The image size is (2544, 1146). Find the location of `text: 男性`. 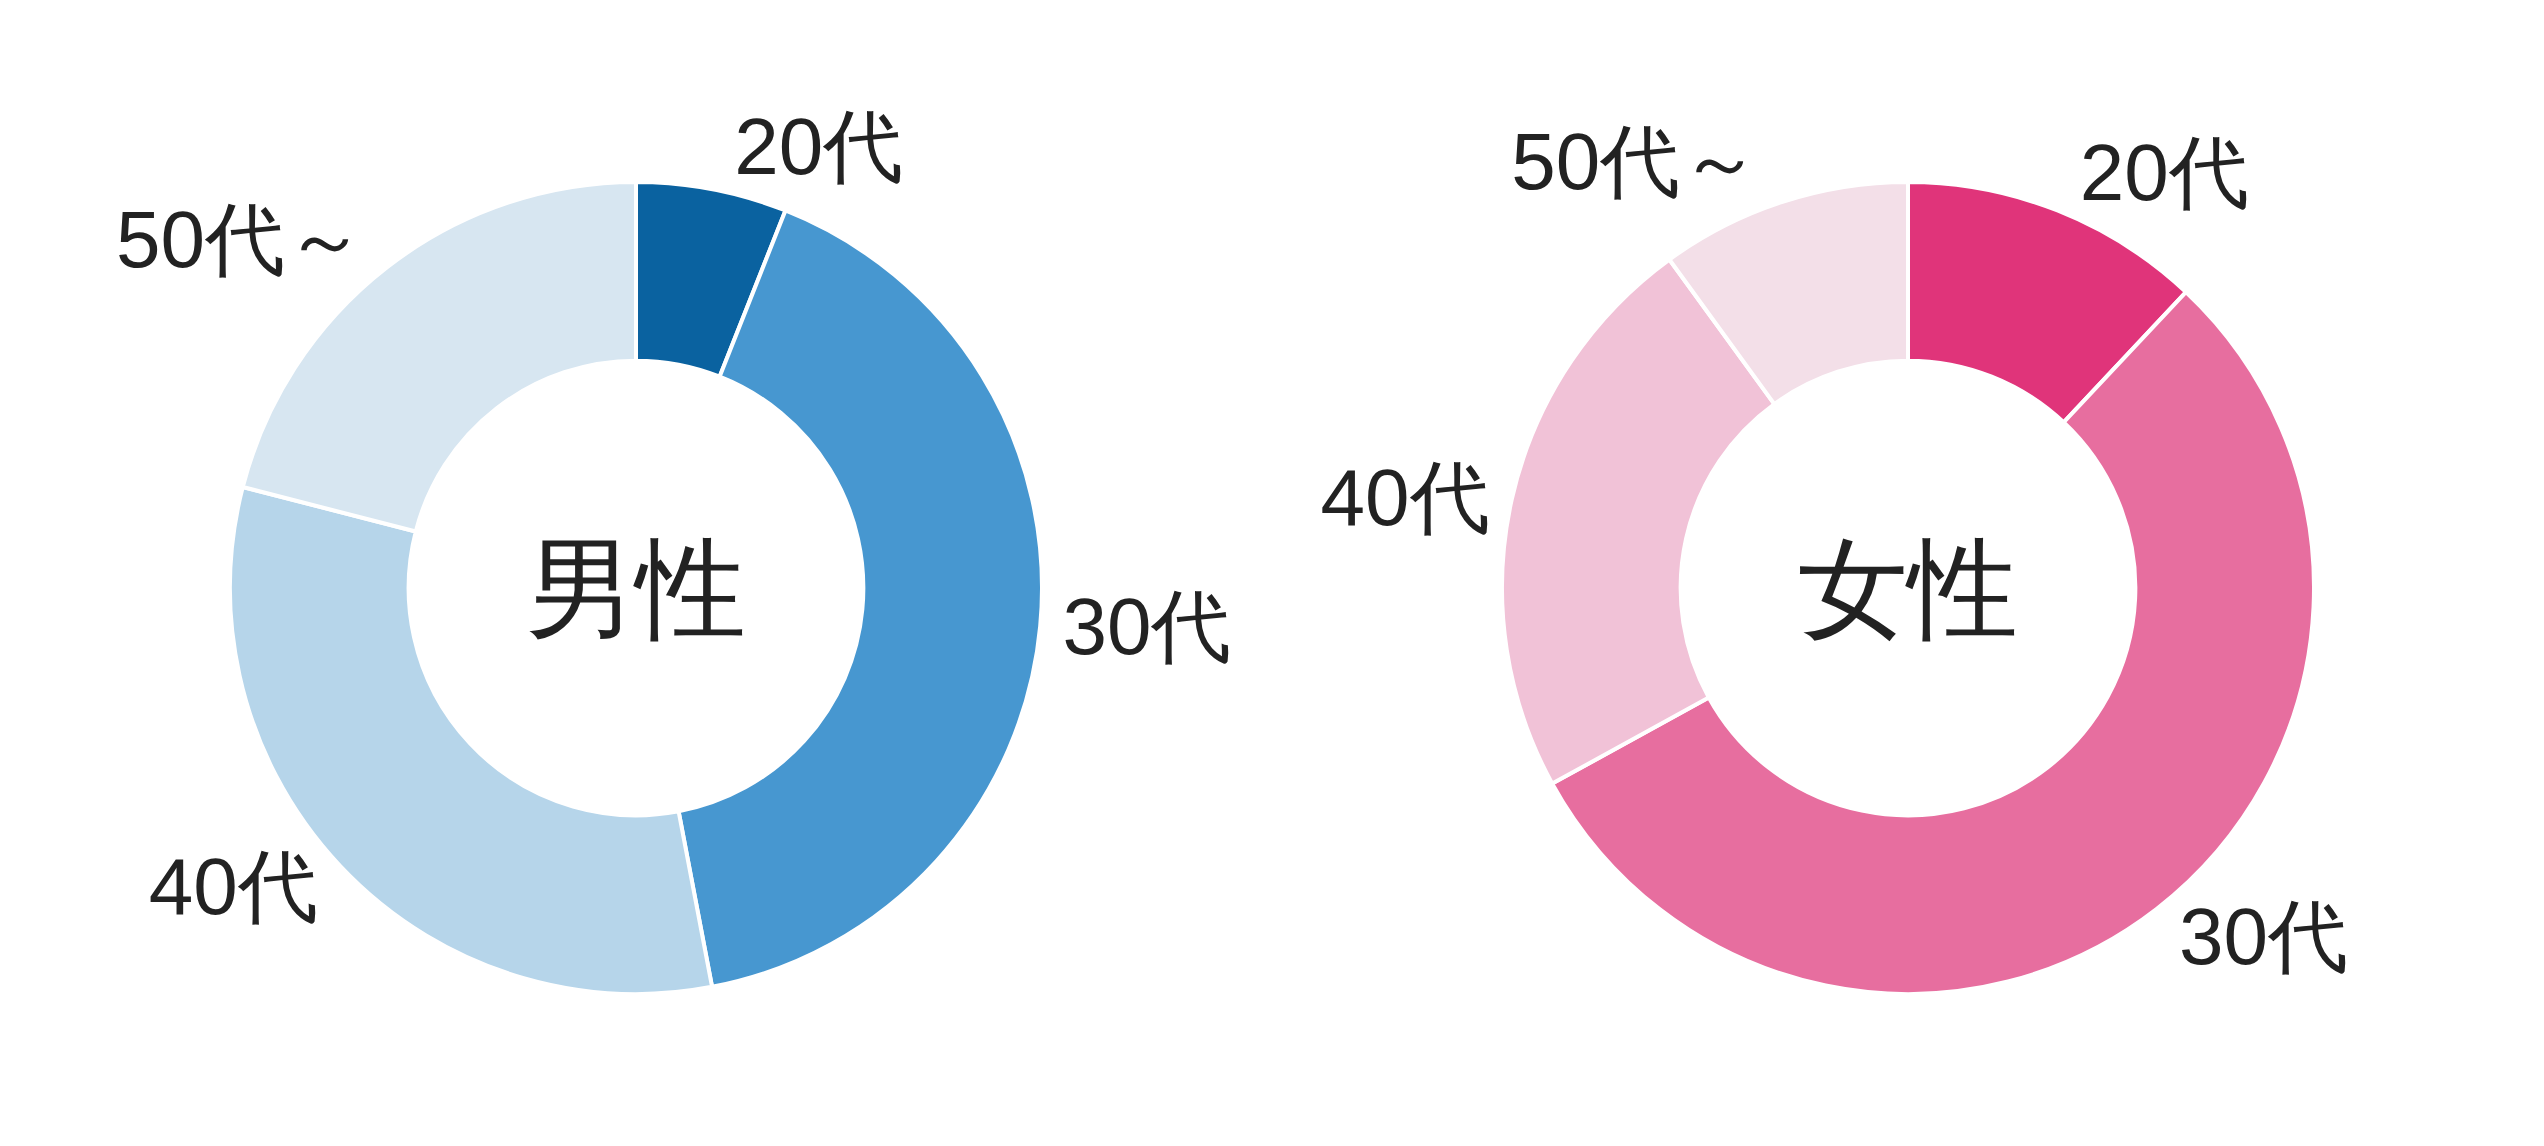

text: 男性 is located at coordinates (636, 588).